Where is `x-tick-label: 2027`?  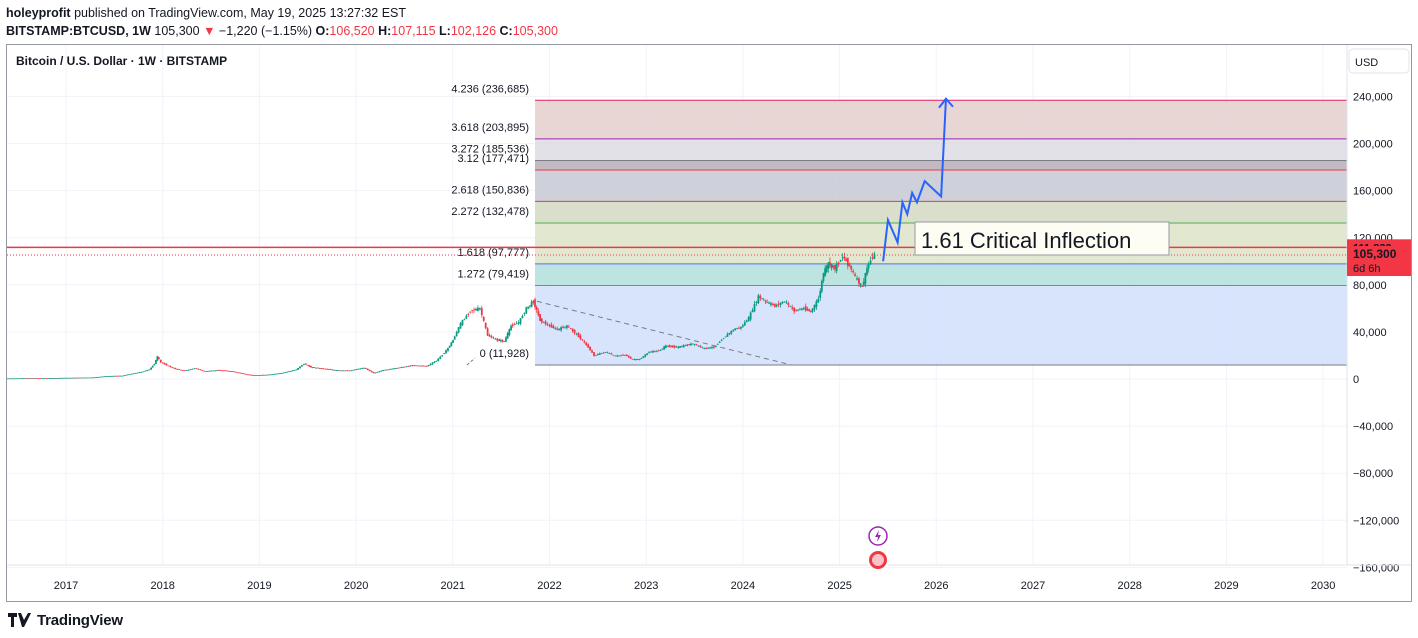 x-tick-label: 2027 is located at coordinates (1033, 586).